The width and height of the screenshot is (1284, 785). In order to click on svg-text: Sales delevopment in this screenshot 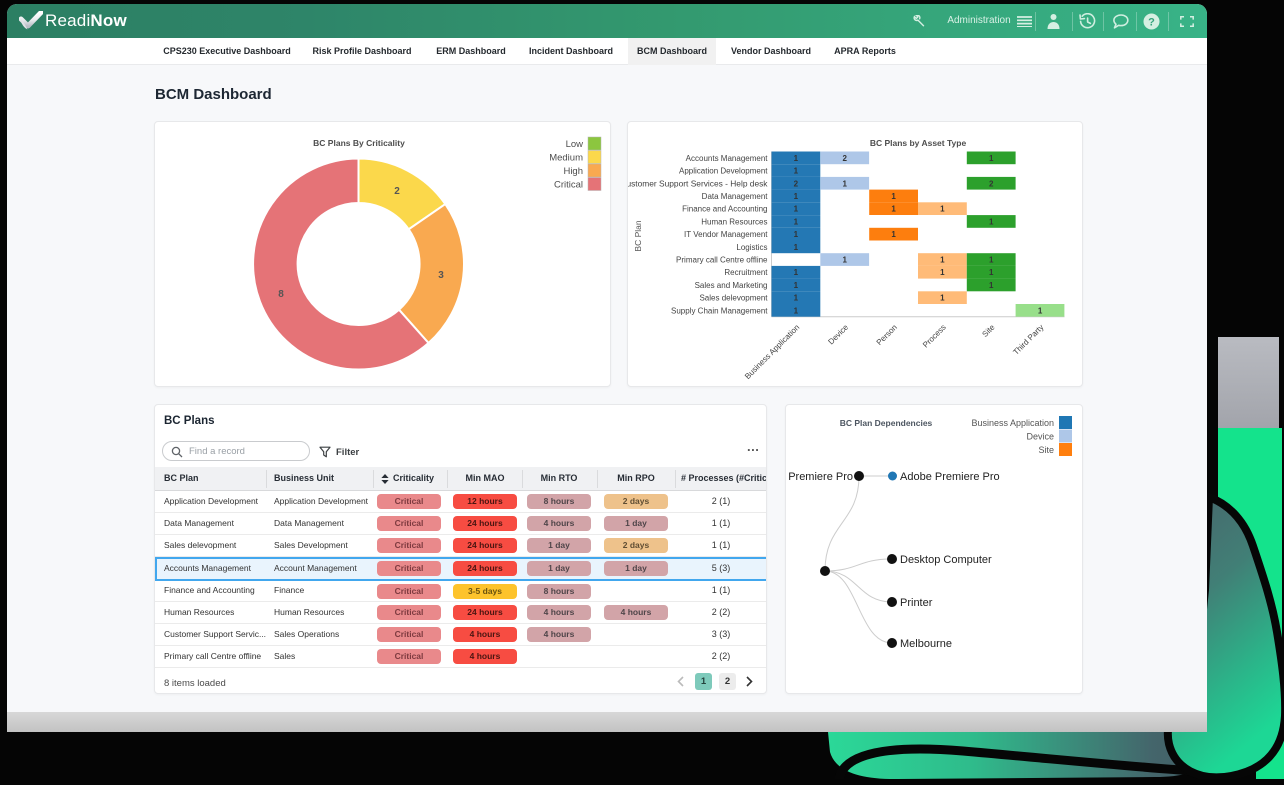, I will do `click(733, 298)`.